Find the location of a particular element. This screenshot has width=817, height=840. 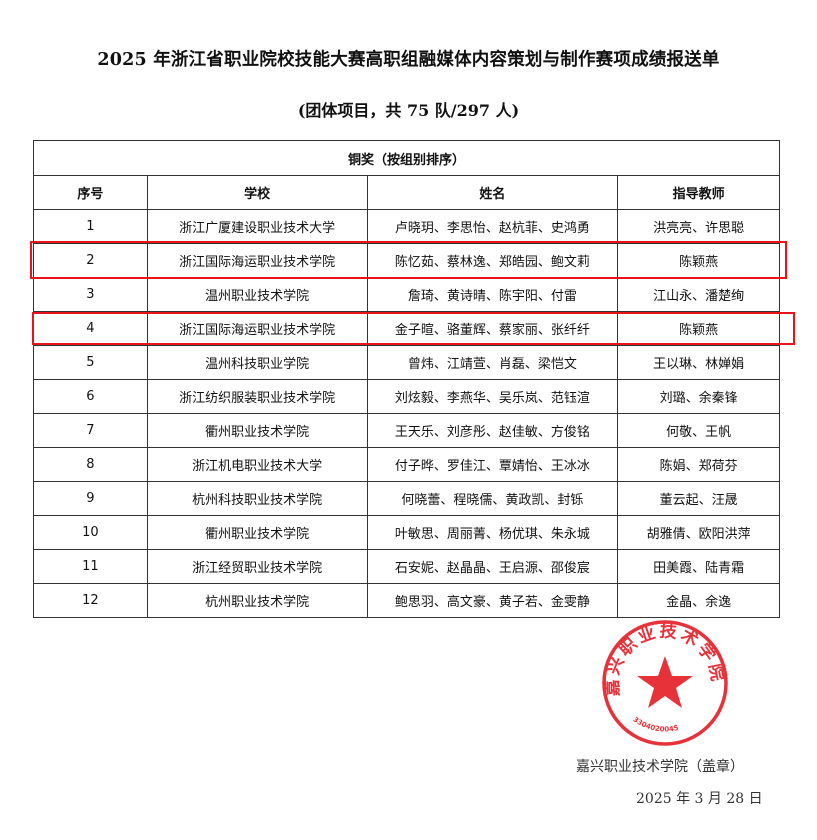

table-row: 9 杭州科技职业技术学院 何晓蕾、程晓儒、黄政凯、封铄 董云起、汪晟 is located at coordinates (406, 498).